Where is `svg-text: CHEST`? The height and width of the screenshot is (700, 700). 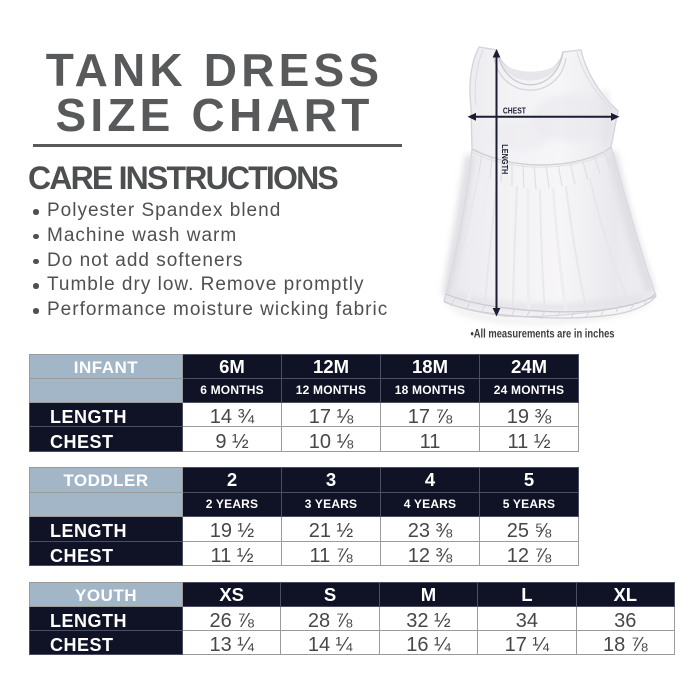 svg-text: CHEST is located at coordinates (515, 110).